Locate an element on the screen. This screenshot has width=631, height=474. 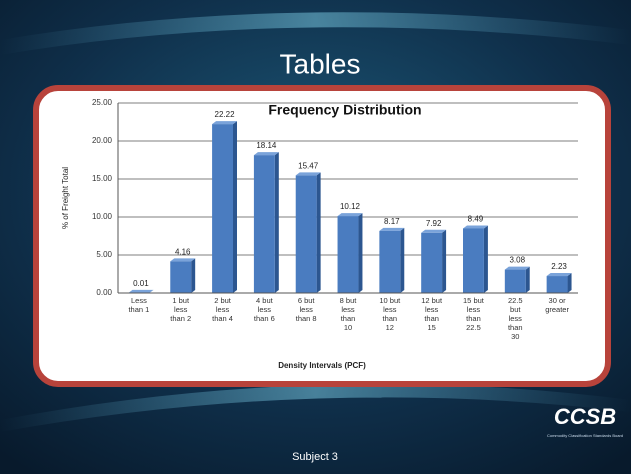
value-label: 8.49 is located at coordinates (476, 219).